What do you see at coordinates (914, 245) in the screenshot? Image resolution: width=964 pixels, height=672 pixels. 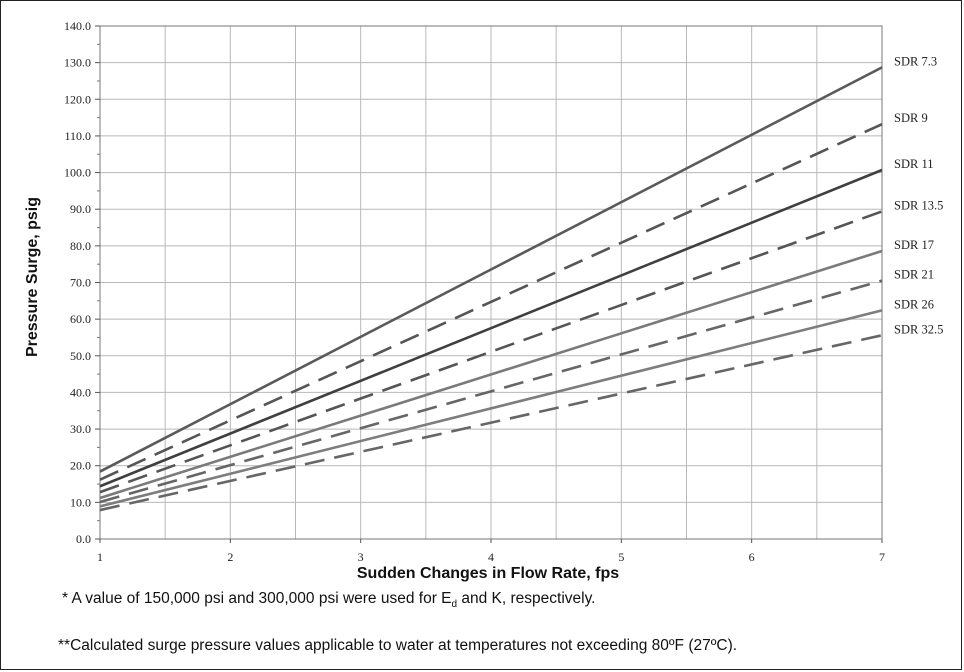 I see `series-label: SDR 17` at bounding box center [914, 245].